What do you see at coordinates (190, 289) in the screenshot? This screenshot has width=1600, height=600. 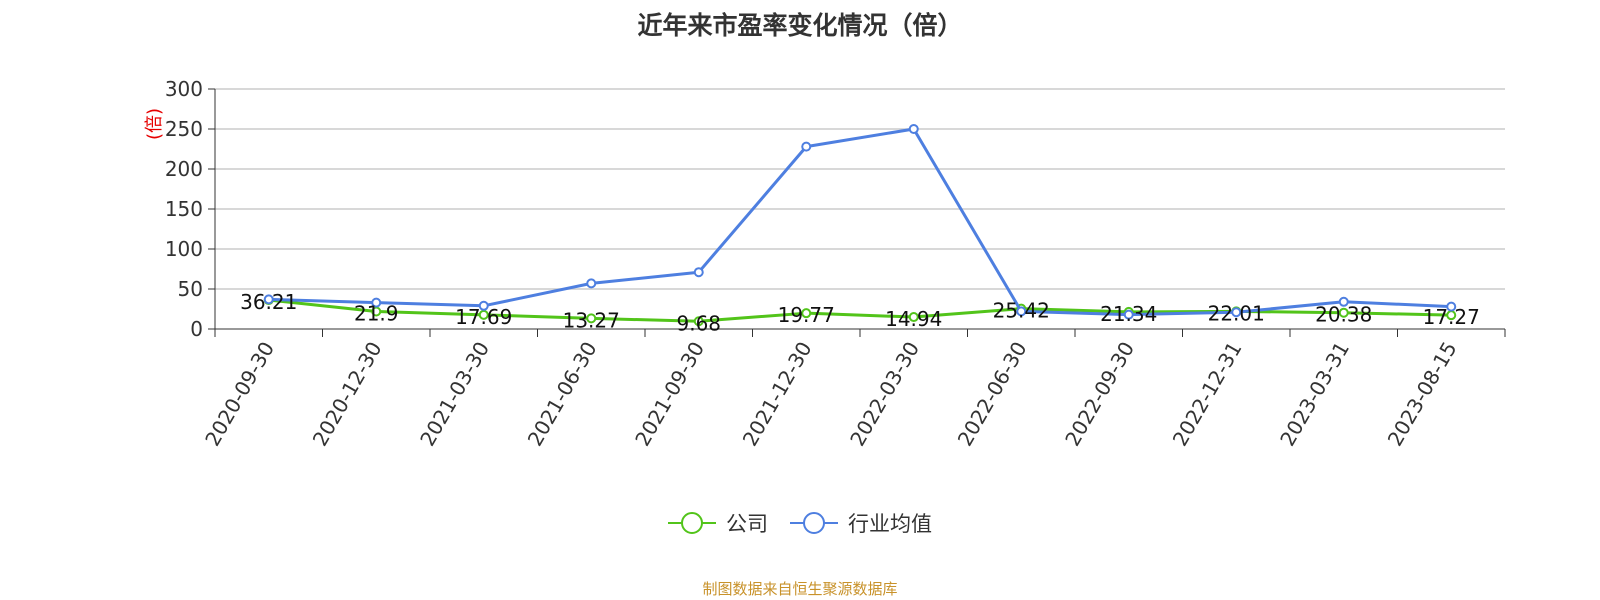 I see `y-tick-label-50: 50` at bounding box center [190, 289].